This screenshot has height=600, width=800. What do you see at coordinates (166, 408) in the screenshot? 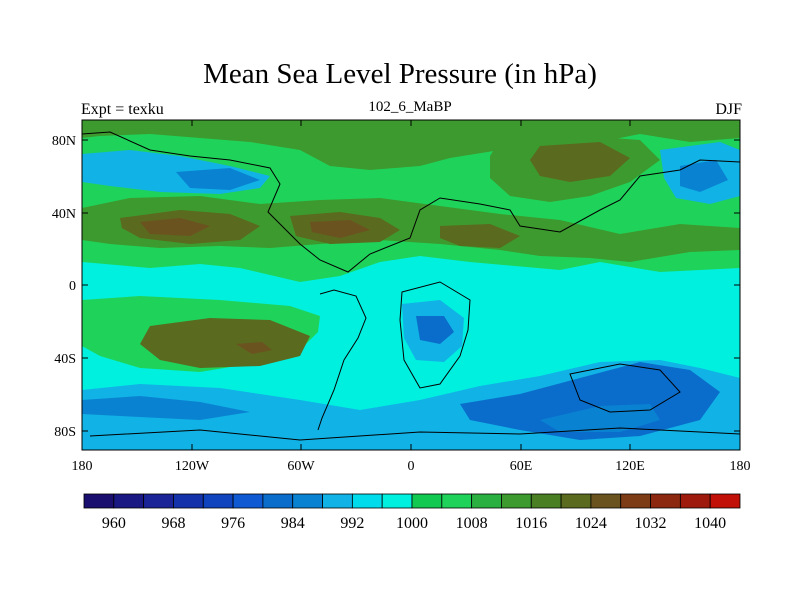
I see `field-blue-south-pacific` at bounding box center [166, 408].